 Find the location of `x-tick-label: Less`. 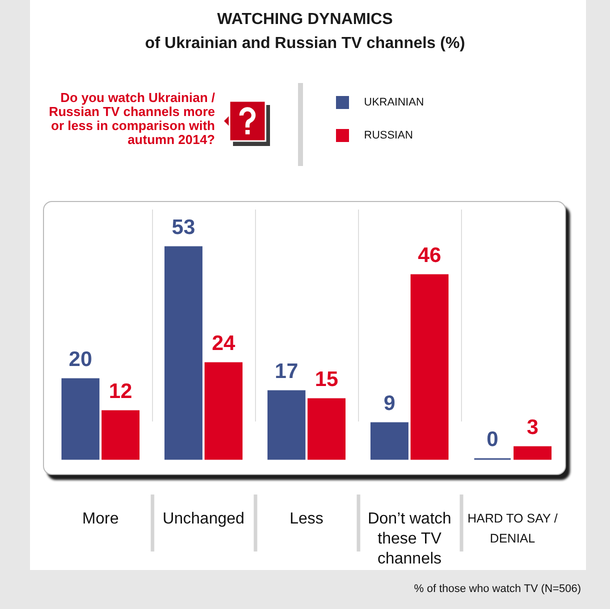

x-tick-label: Less is located at coordinates (307, 519).